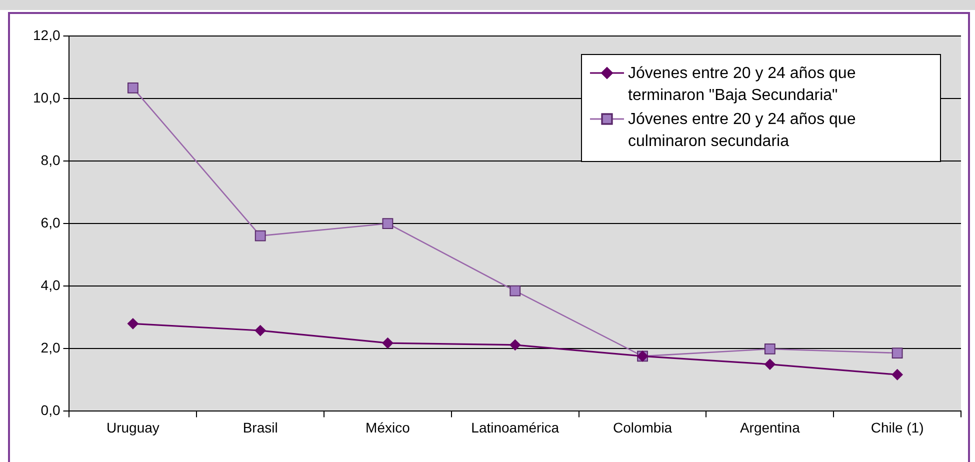 The width and height of the screenshot is (975, 462). What do you see at coordinates (50, 160) in the screenshot?
I see `y-tick-label: 8,0` at bounding box center [50, 160].